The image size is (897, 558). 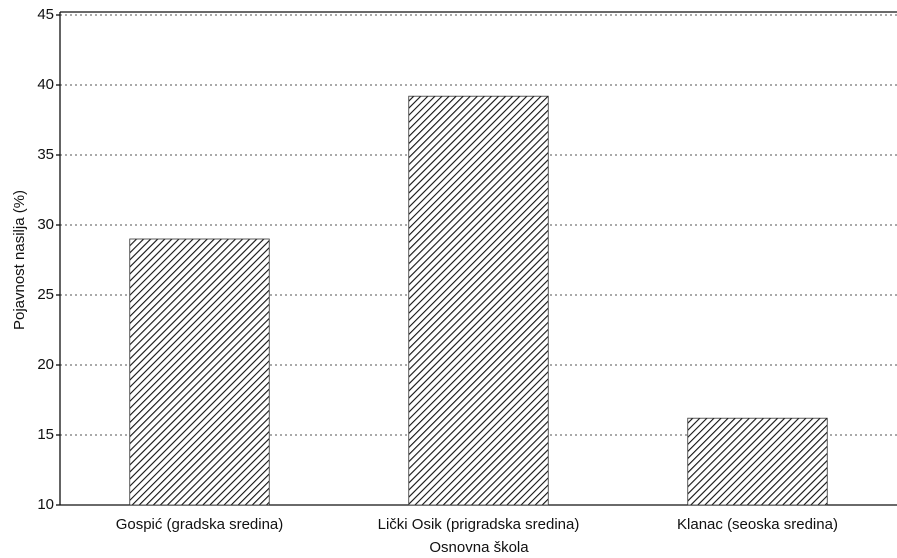 What do you see at coordinates (45, 294) in the screenshot?
I see `y-tick-label: 25` at bounding box center [45, 294].